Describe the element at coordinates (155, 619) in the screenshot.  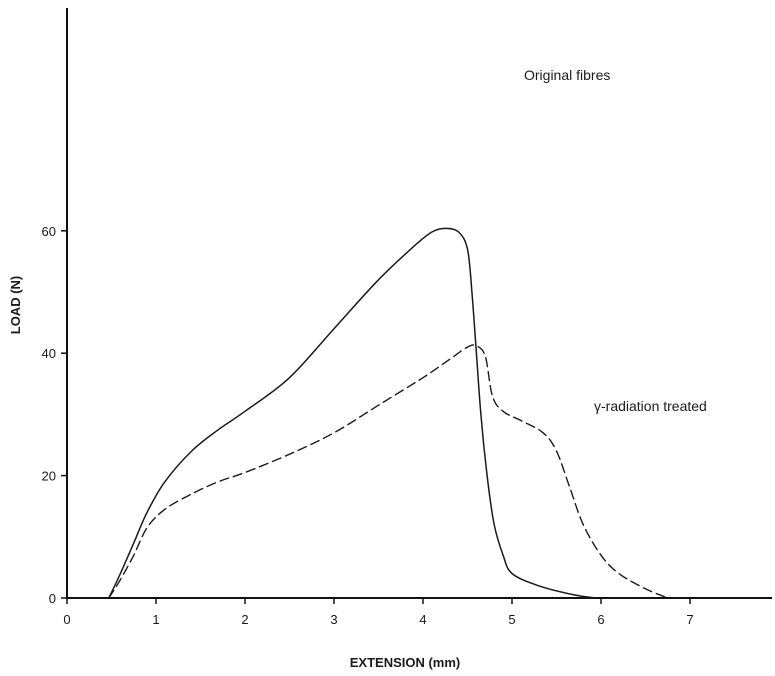
I see `x-tick-label: 1` at that location.